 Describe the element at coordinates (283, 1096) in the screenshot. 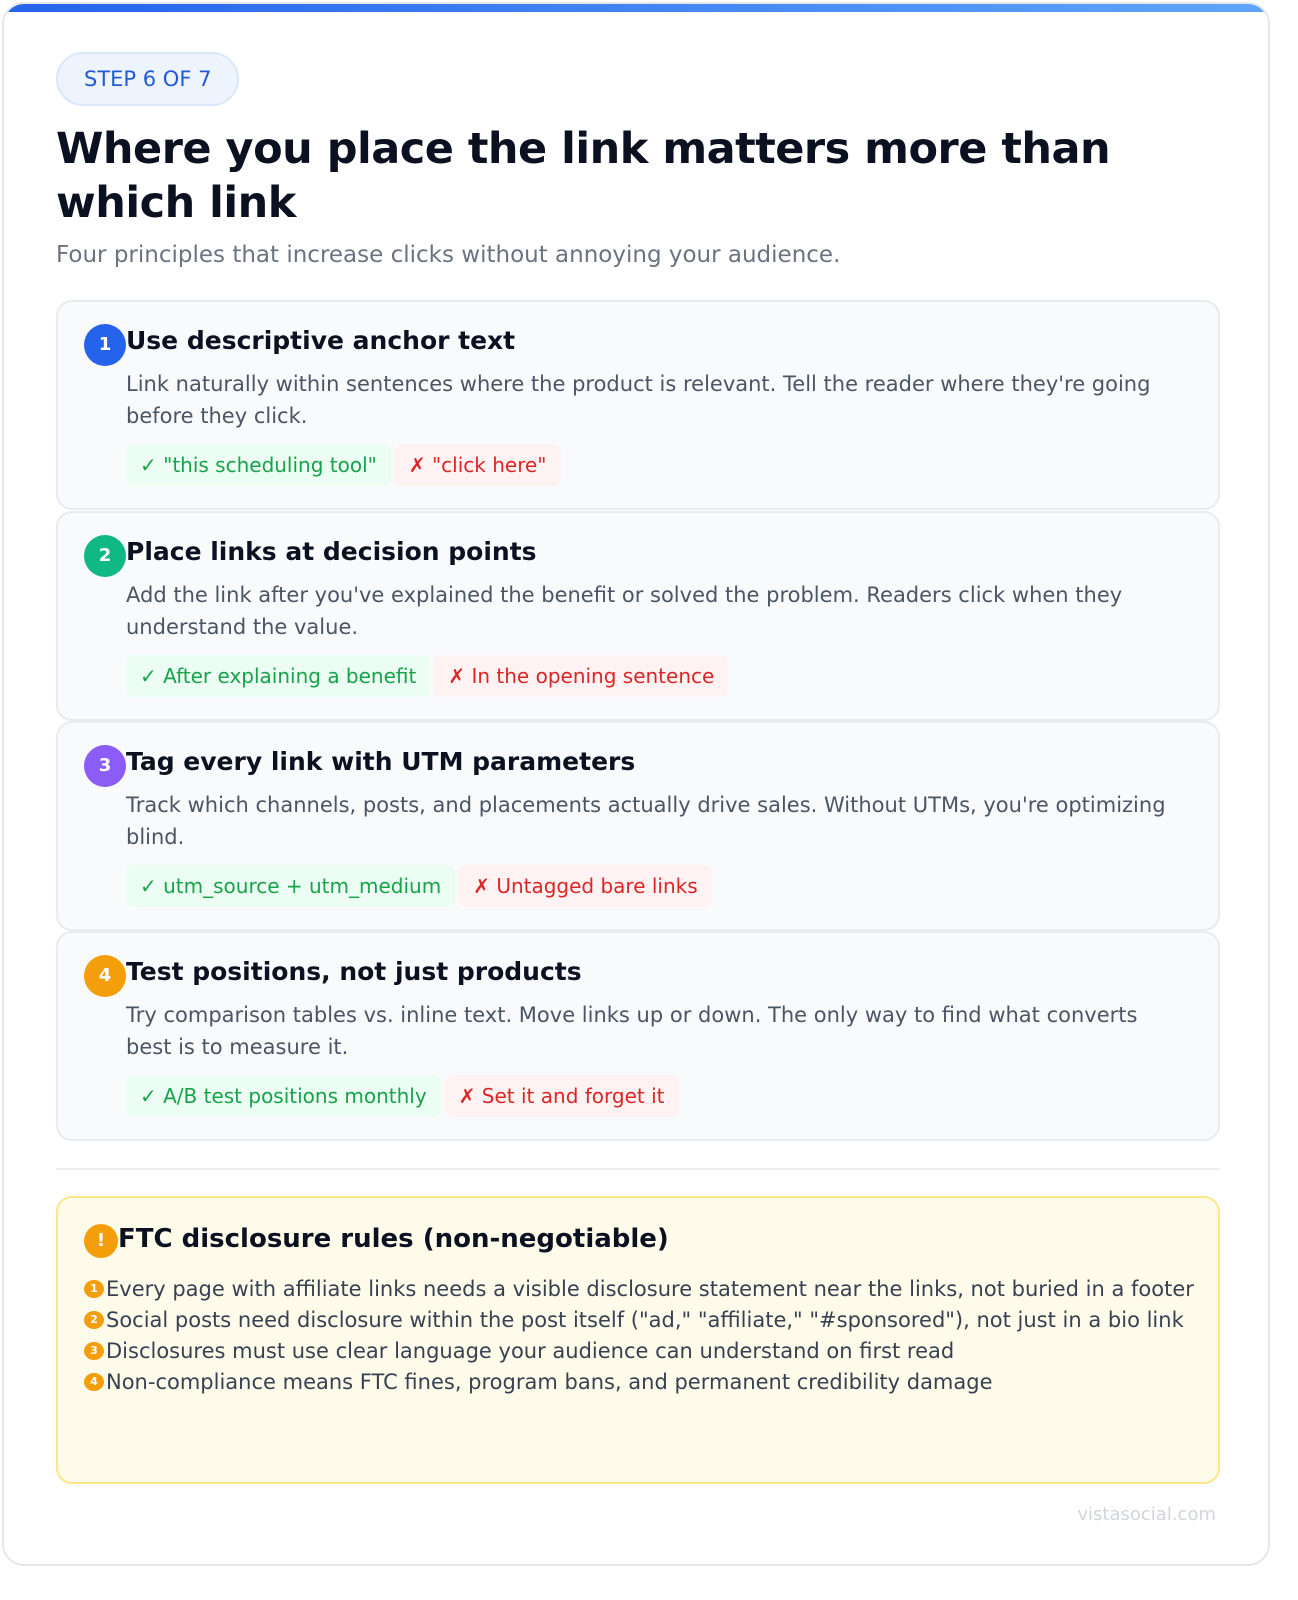

I see `good-example-tag: ✓ A/B test positions monthly` at that location.